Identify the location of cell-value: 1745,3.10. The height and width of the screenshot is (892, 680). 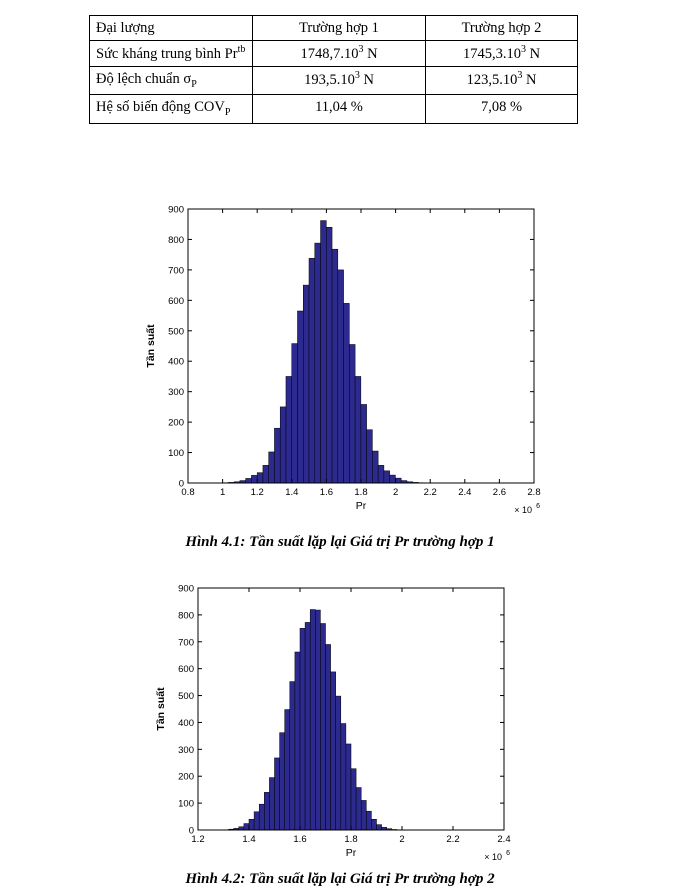
(491, 53).